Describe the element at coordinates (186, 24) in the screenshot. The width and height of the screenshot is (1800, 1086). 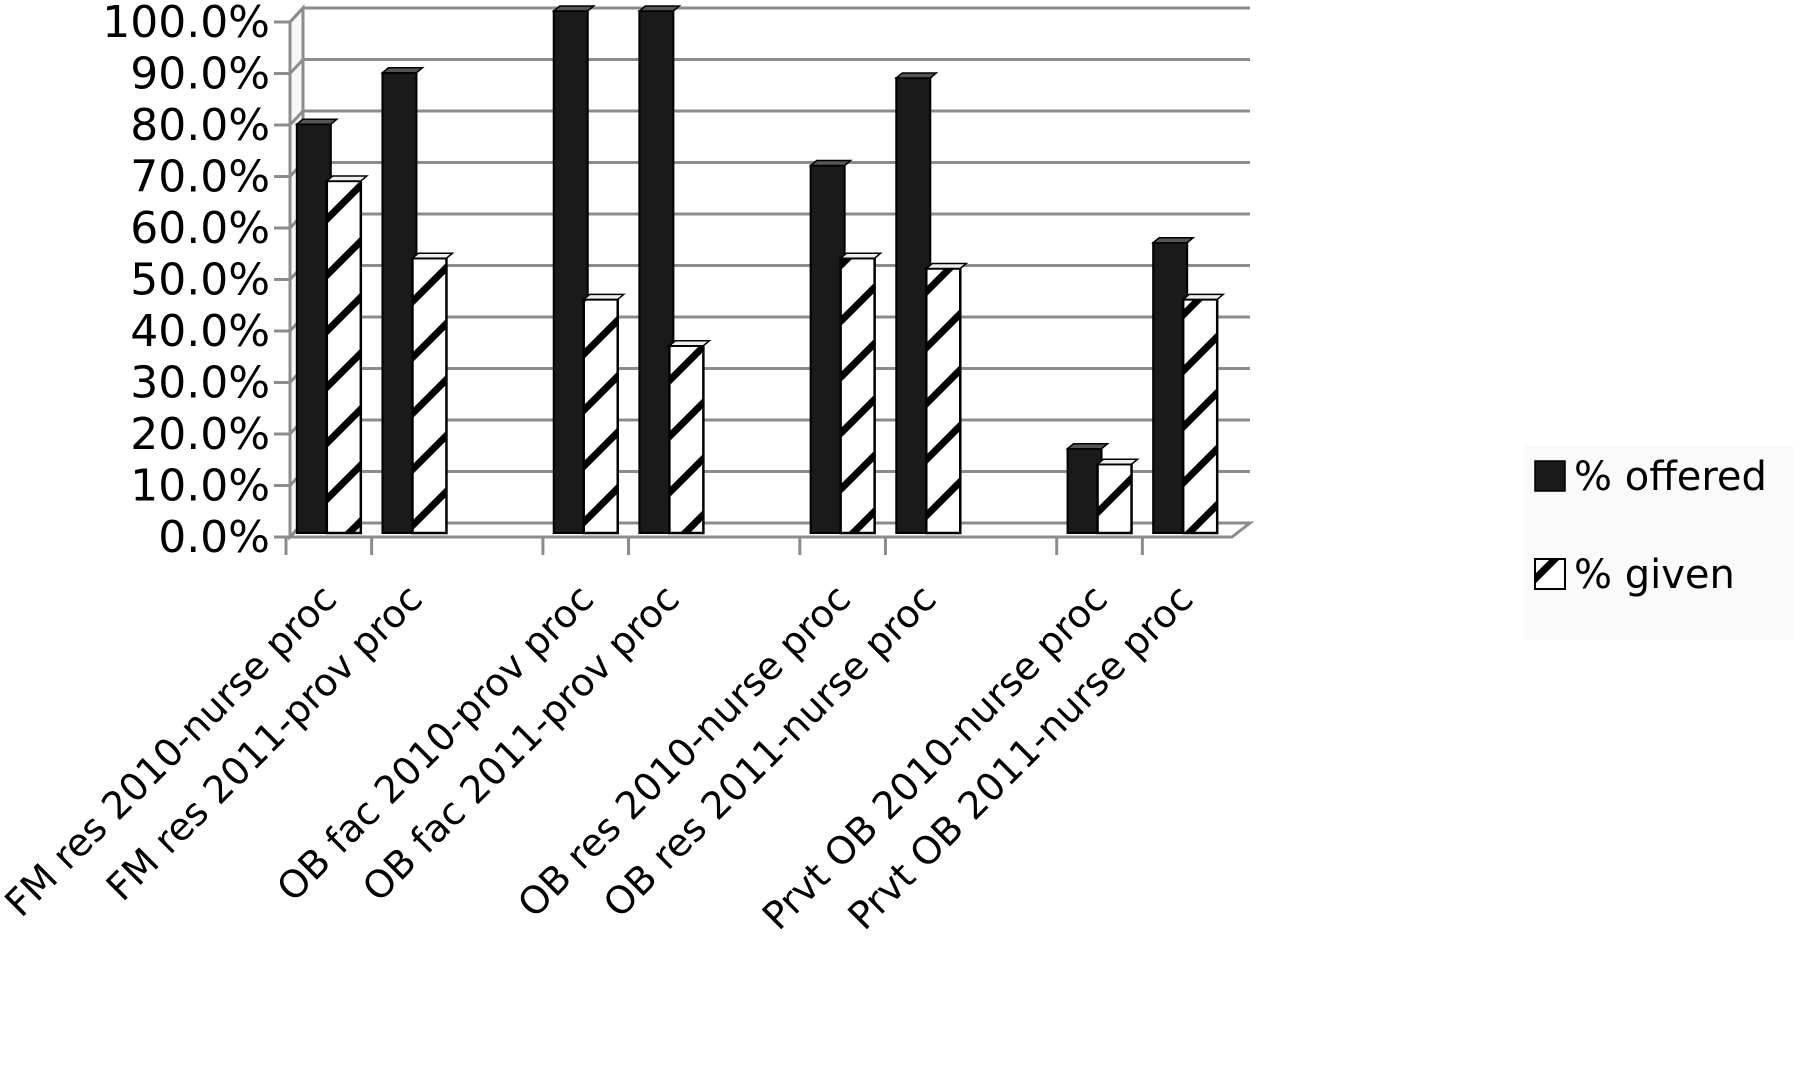
I see `y-tick-label: 100.0%` at that location.